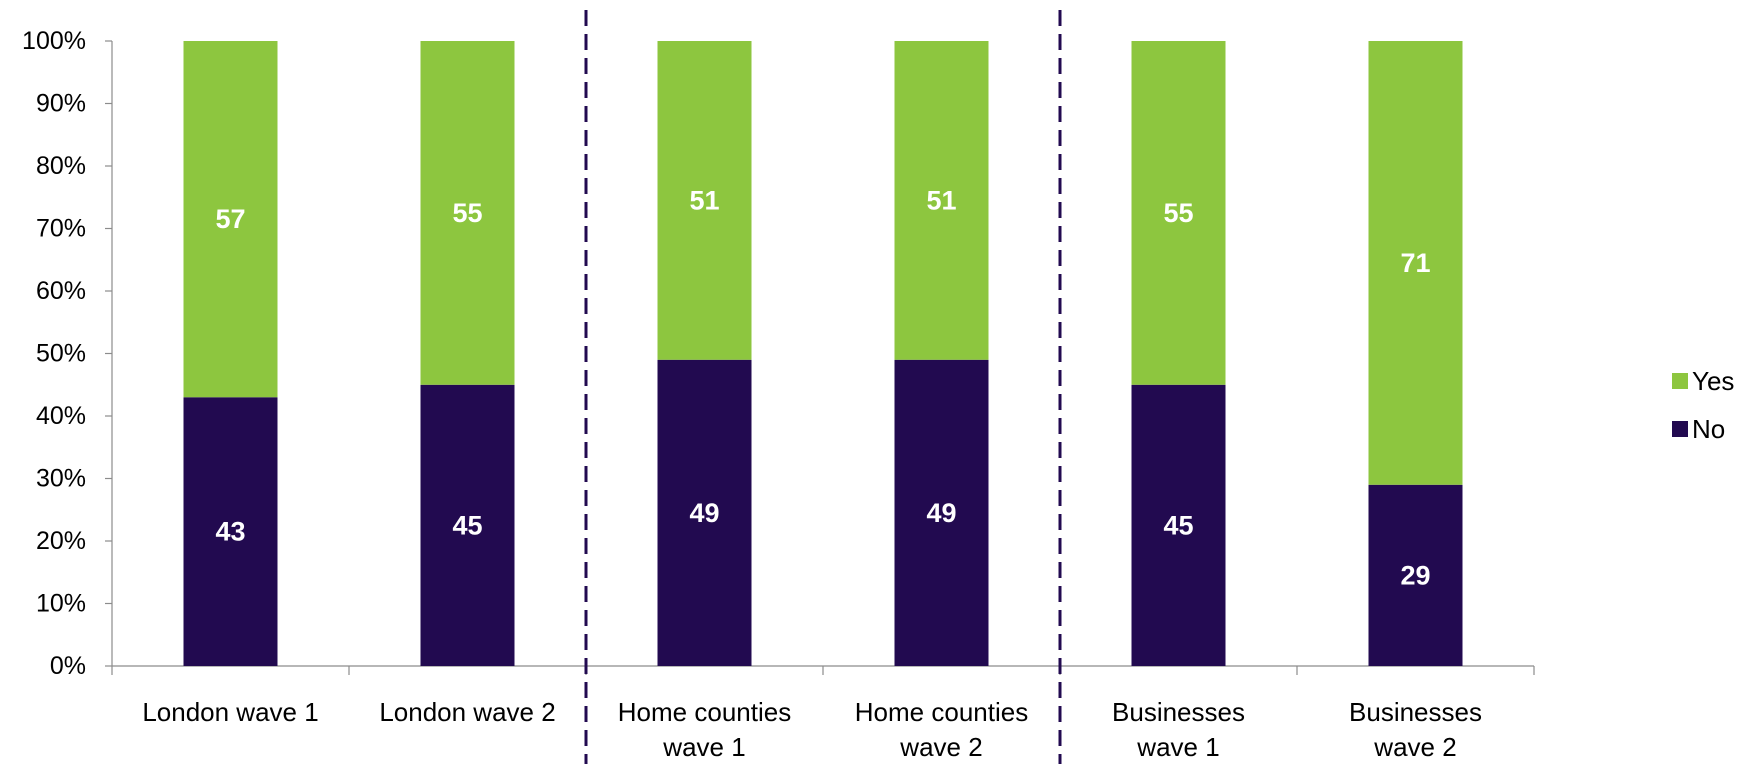 The height and width of the screenshot is (769, 1761). I want to click on y-tick-label: 100%, so click(54, 41).